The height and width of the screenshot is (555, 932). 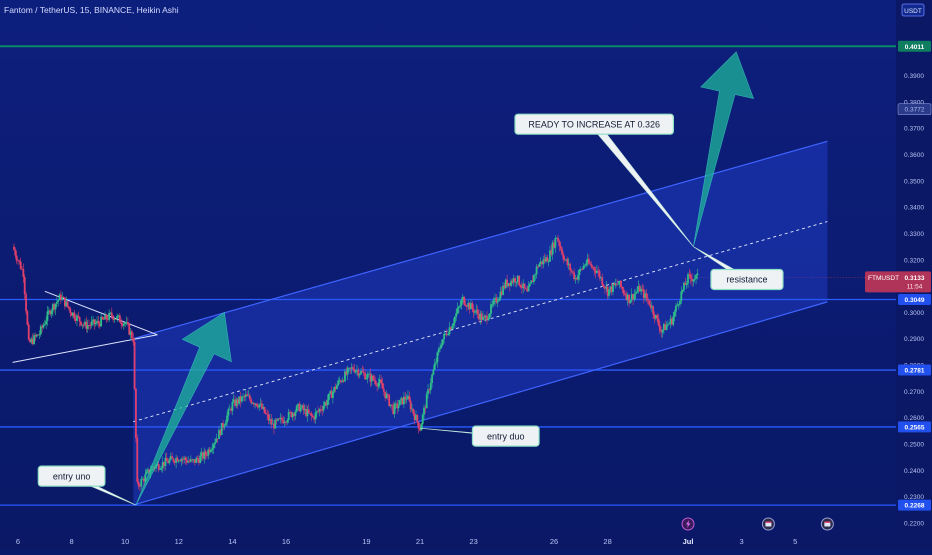 What do you see at coordinates (883, 278) in the screenshot?
I see `last-price-symbol: FTMUSDT` at bounding box center [883, 278].